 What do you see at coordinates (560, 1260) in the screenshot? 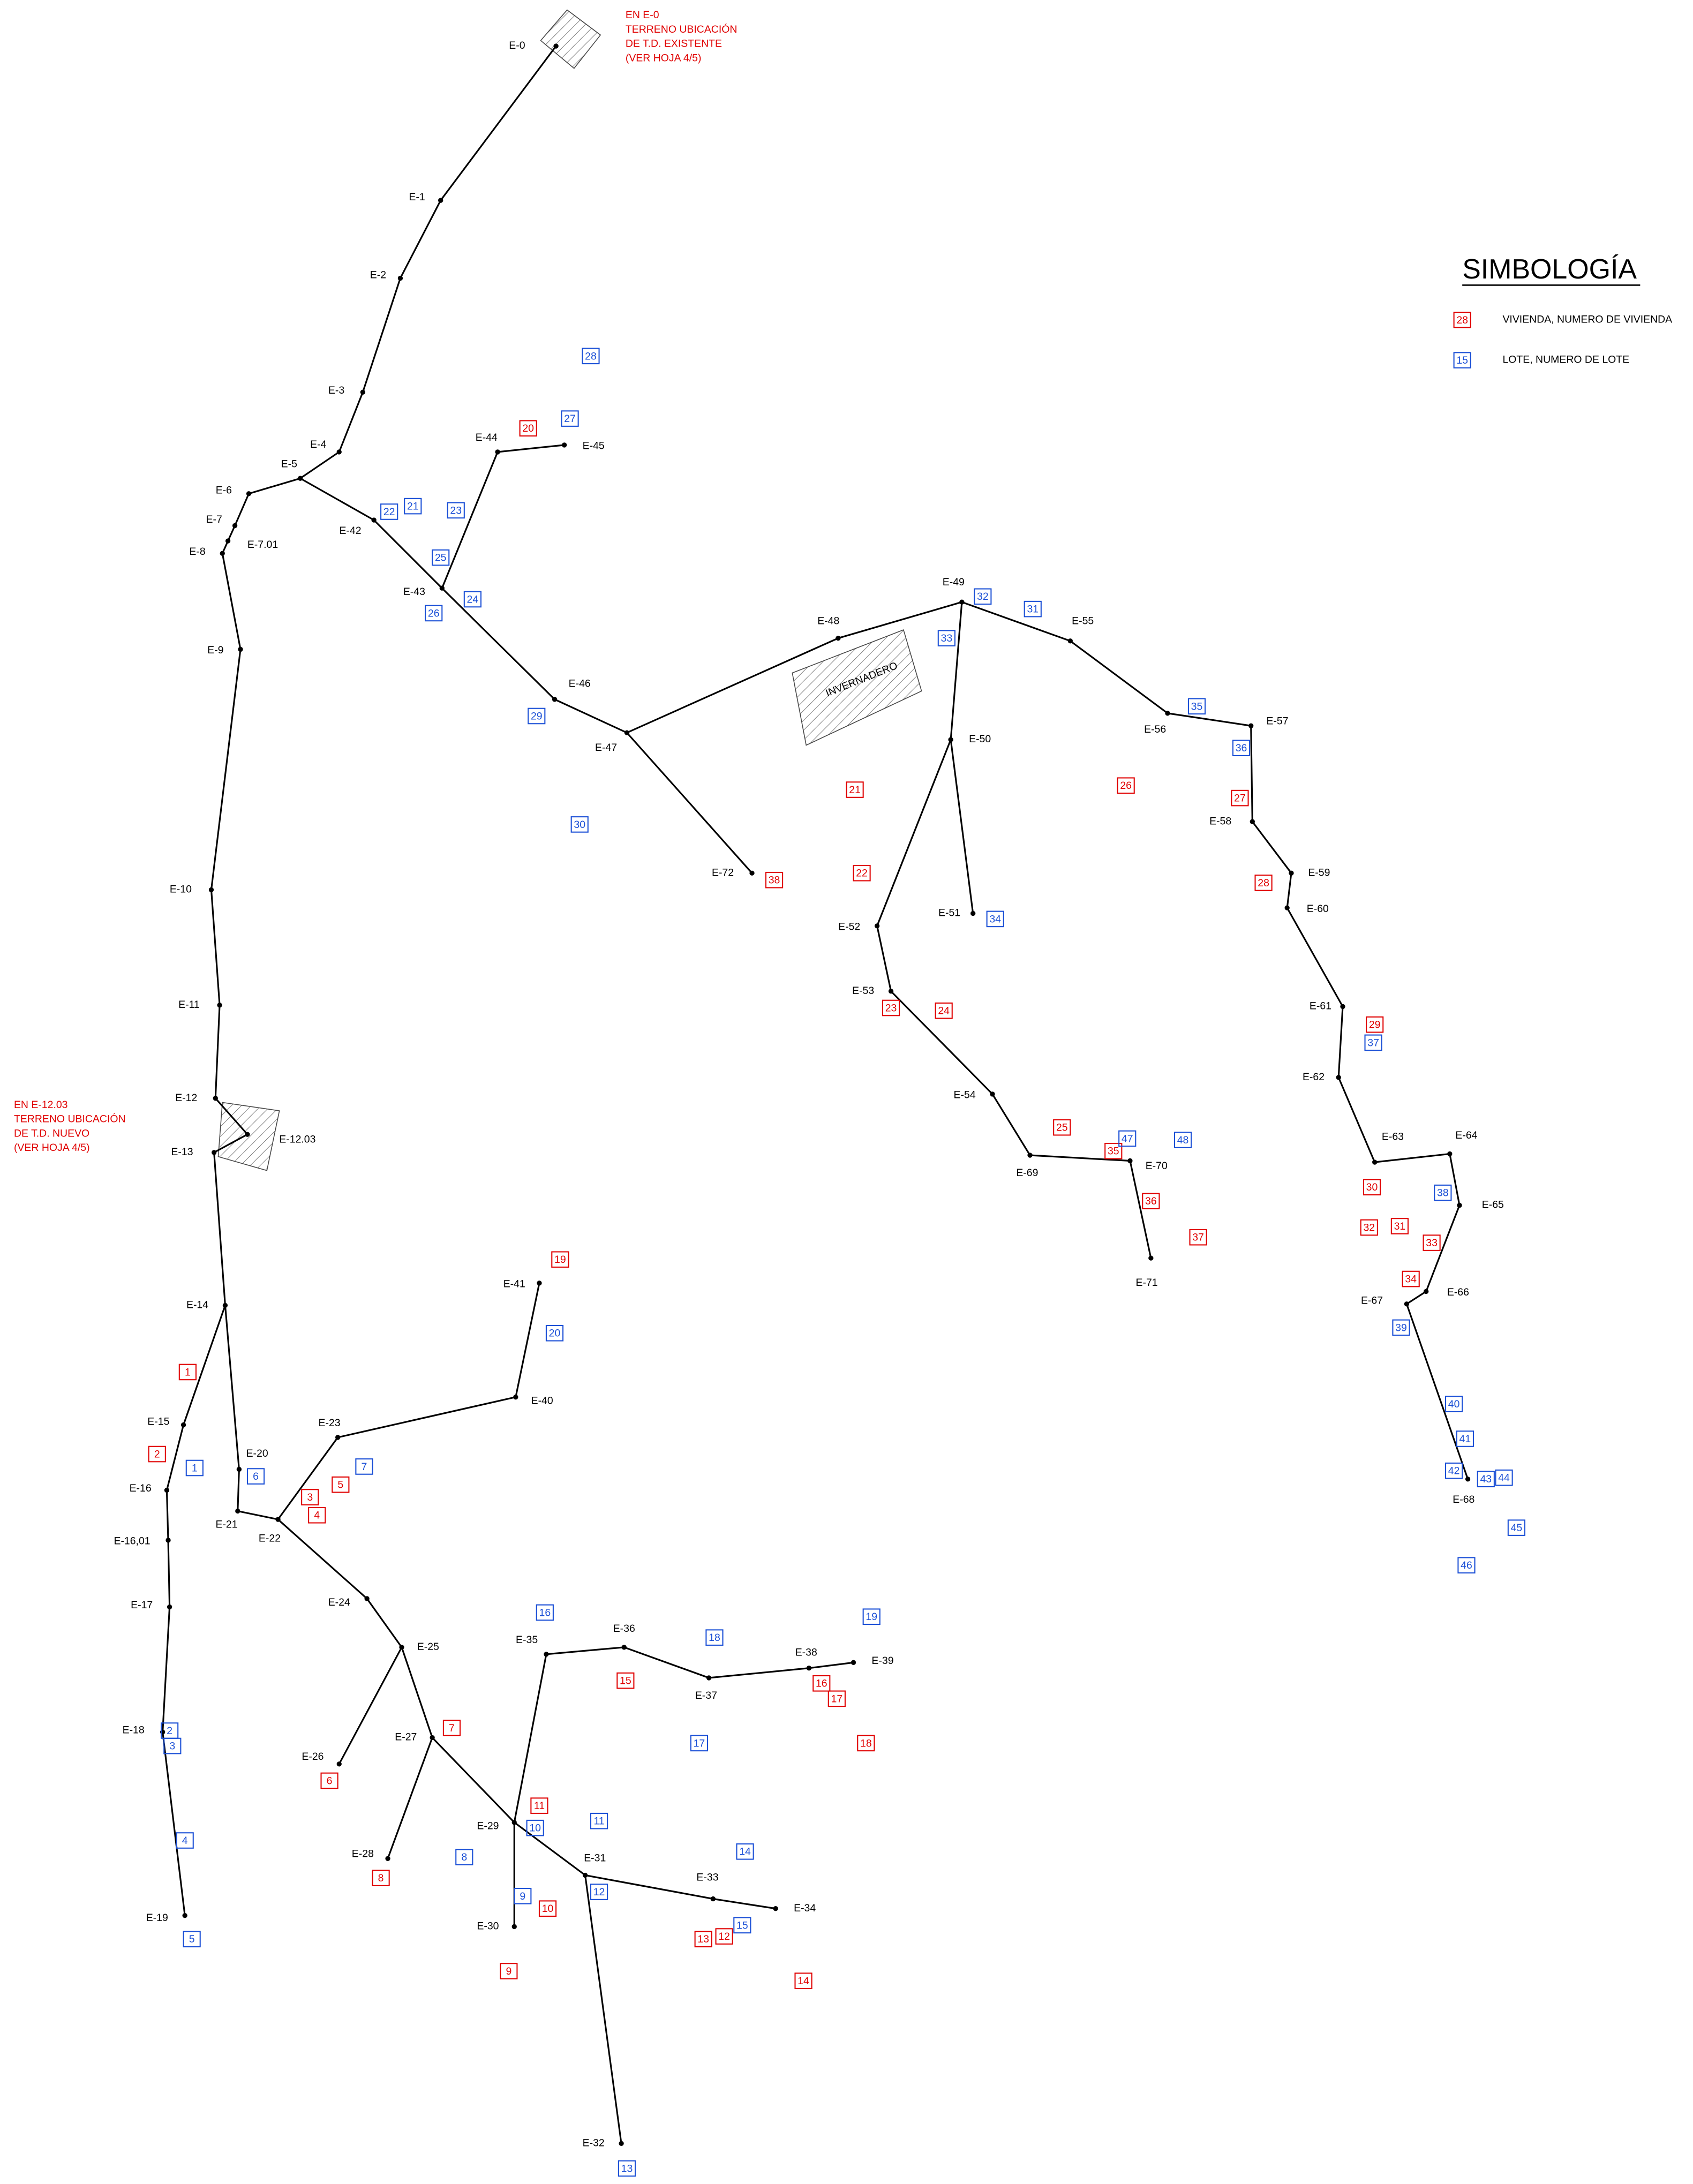
I see `house-number: 19` at bounding box center [560, 1260].